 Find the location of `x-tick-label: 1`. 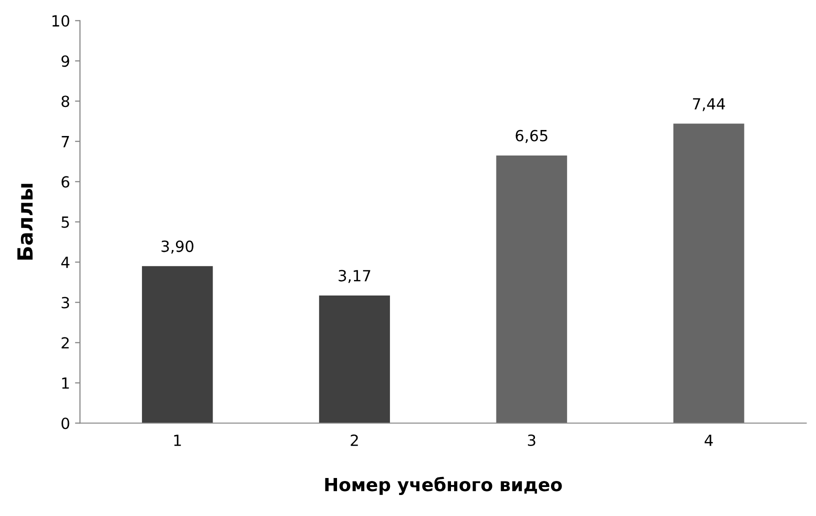

x-tick-label: 1 is located at coordinates (177, 440).